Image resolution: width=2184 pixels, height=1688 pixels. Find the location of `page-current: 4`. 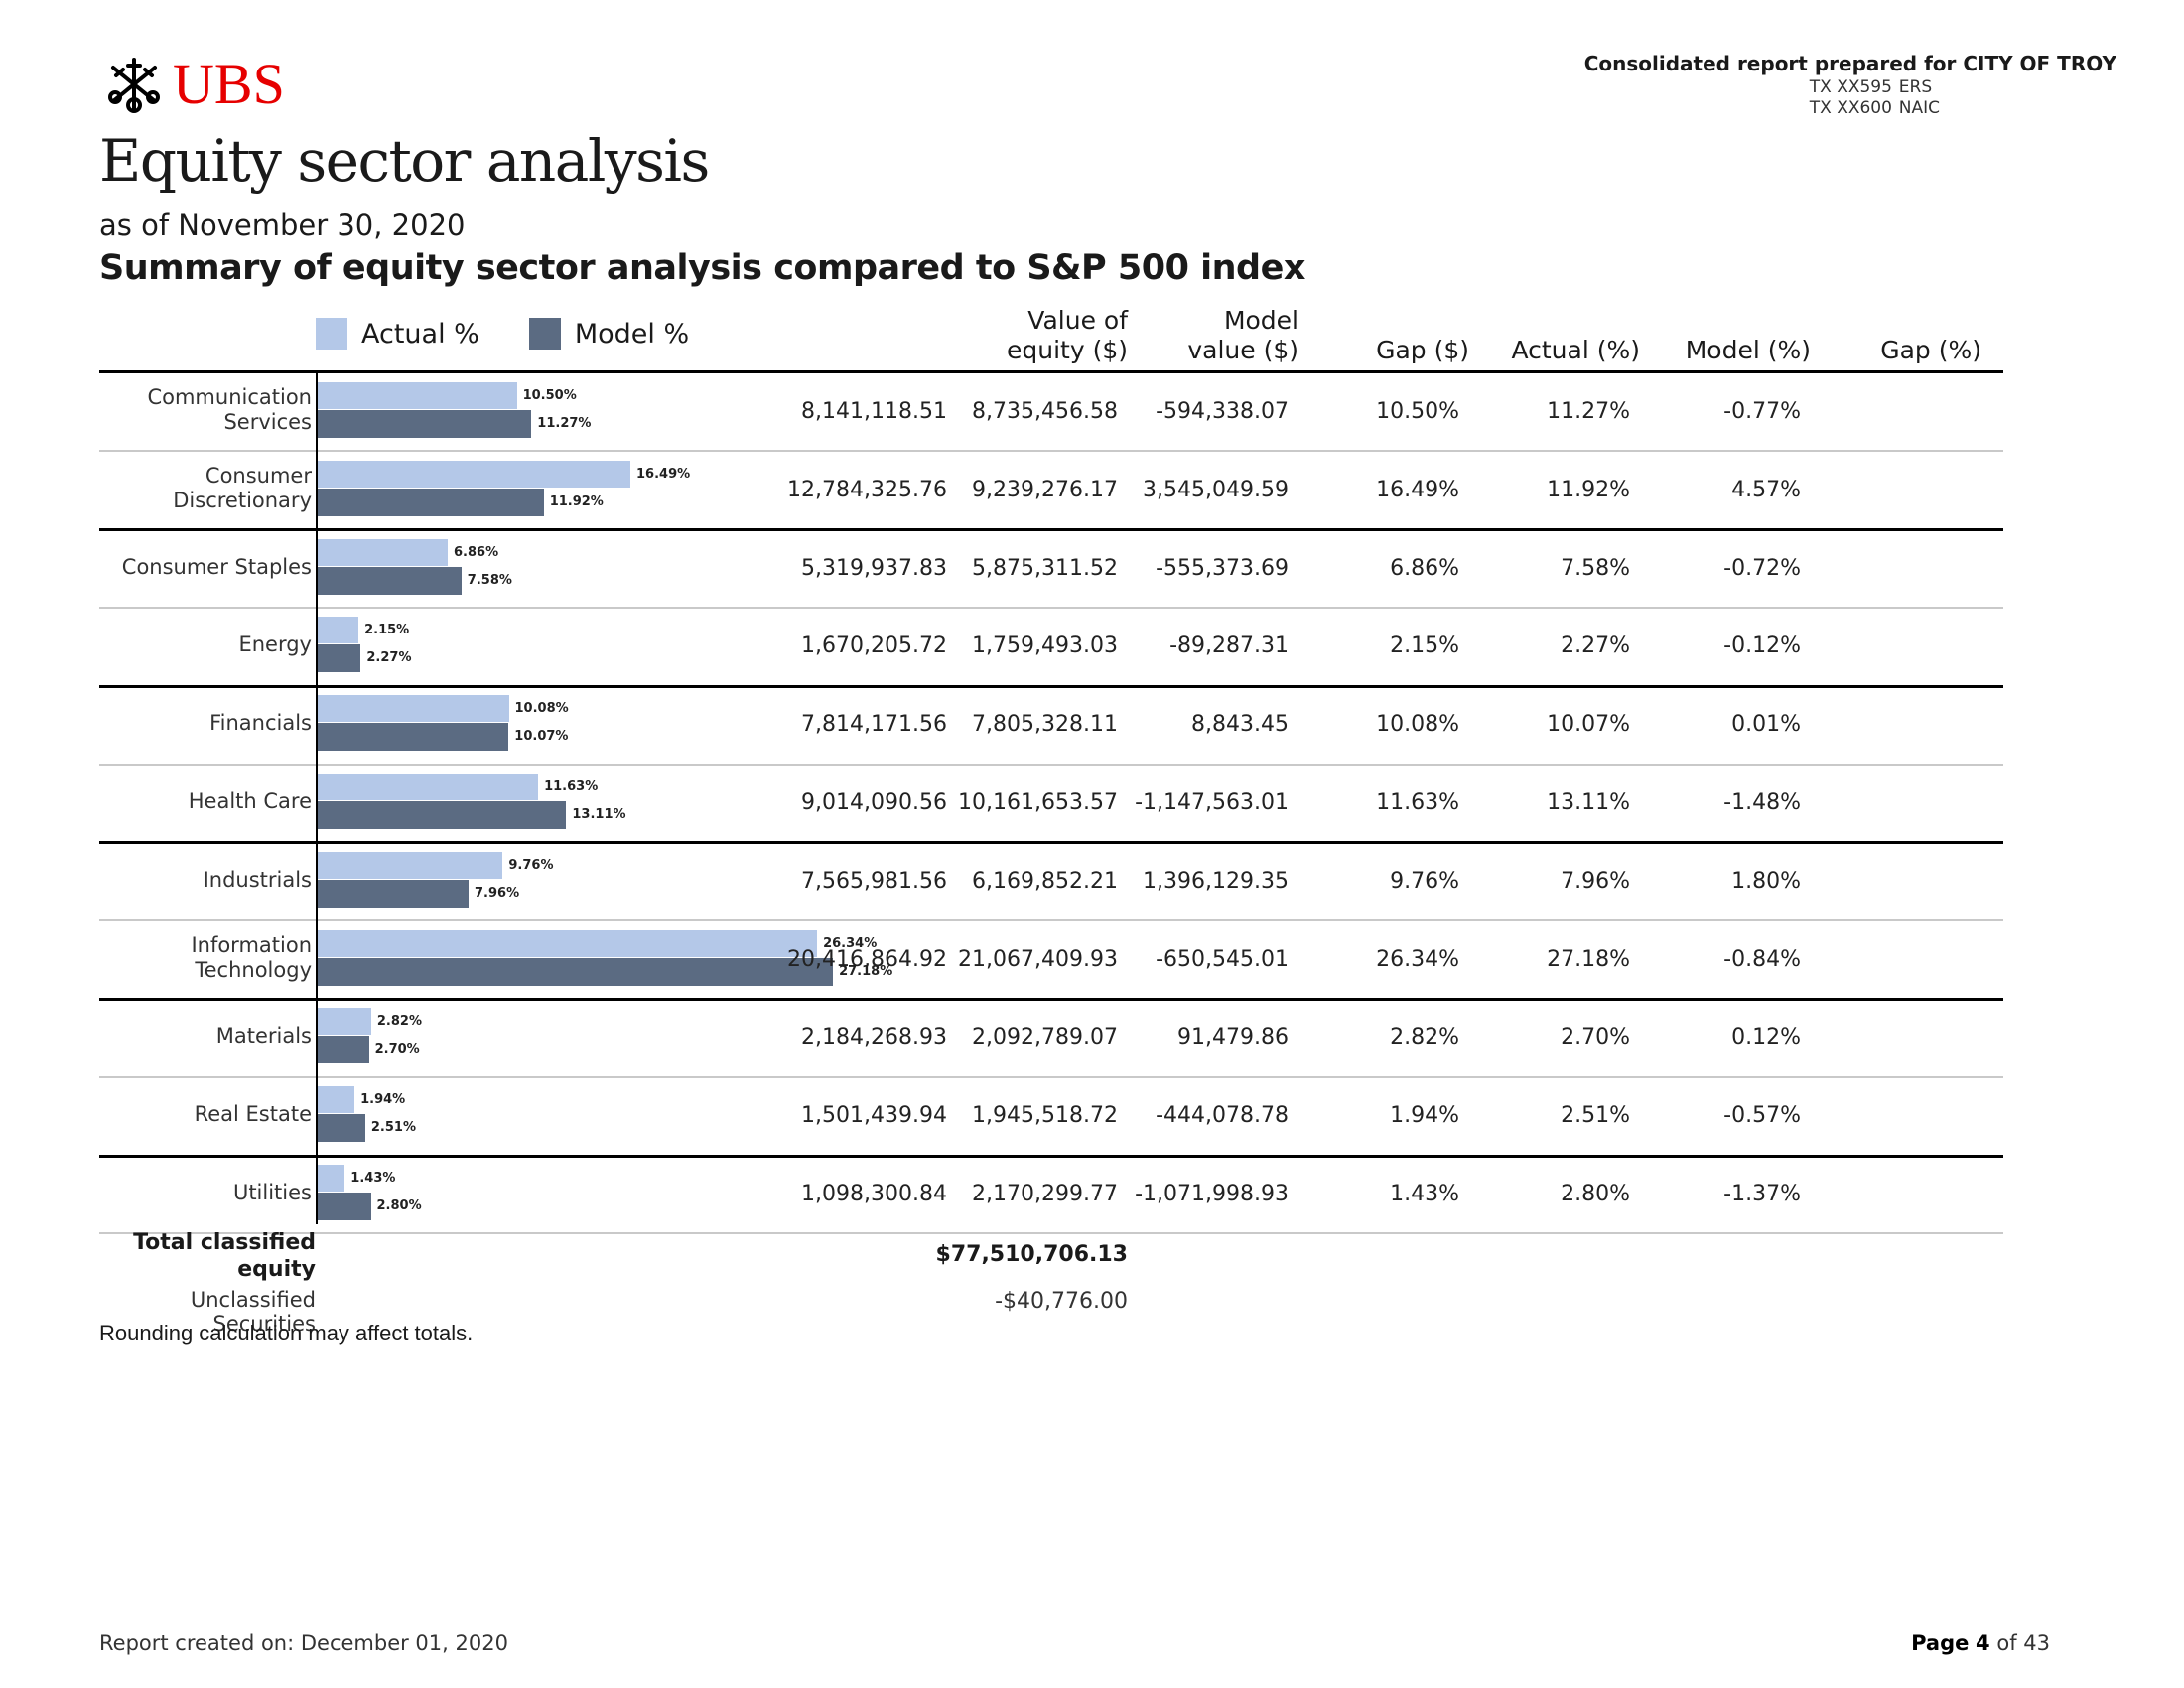

page-current: 4 is located at coordinates (1983, 1643).